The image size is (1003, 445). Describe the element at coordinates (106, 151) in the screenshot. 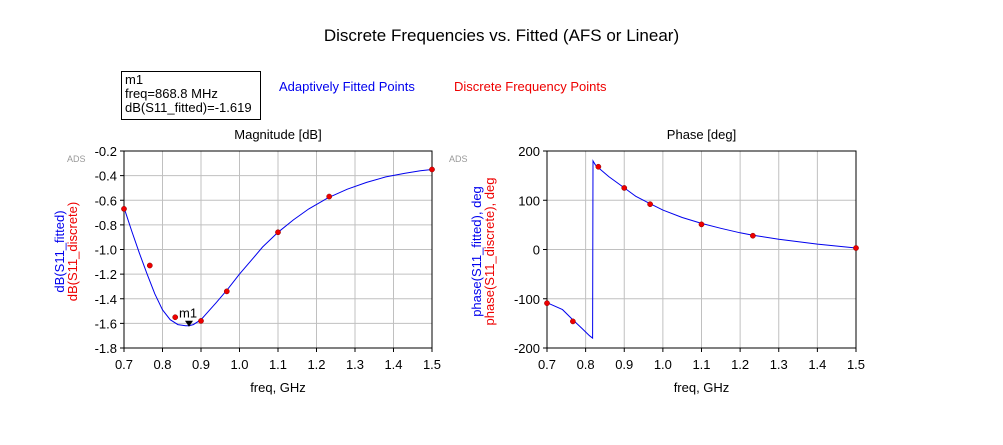

I see `y-tick-label: -0.2` at that location.